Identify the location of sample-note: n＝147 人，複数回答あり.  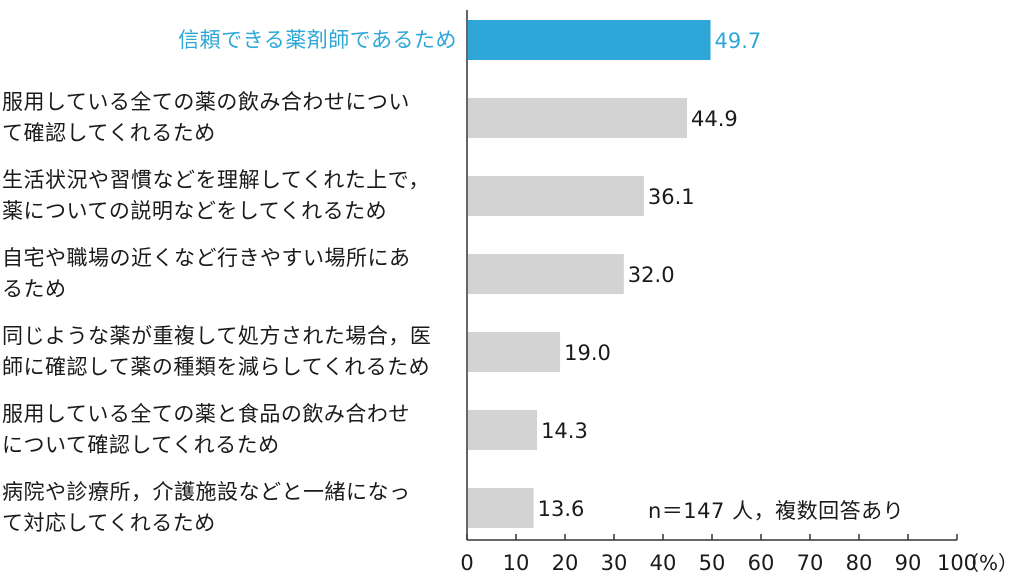
(776, 511).